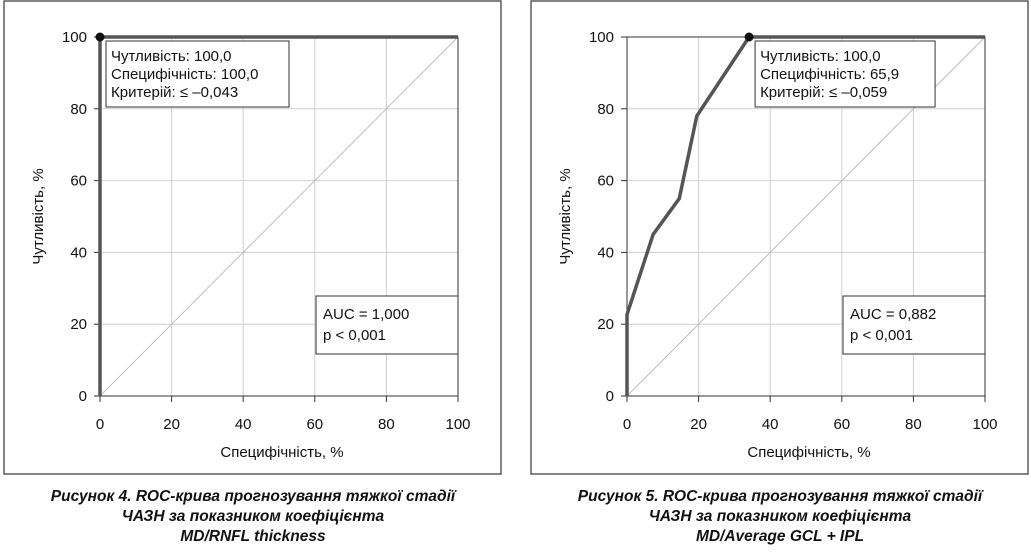 The height and width of the screenshot is (552, 1031). I want to click on annotation-line: Специфічність: 65,9, so click(829, 74).